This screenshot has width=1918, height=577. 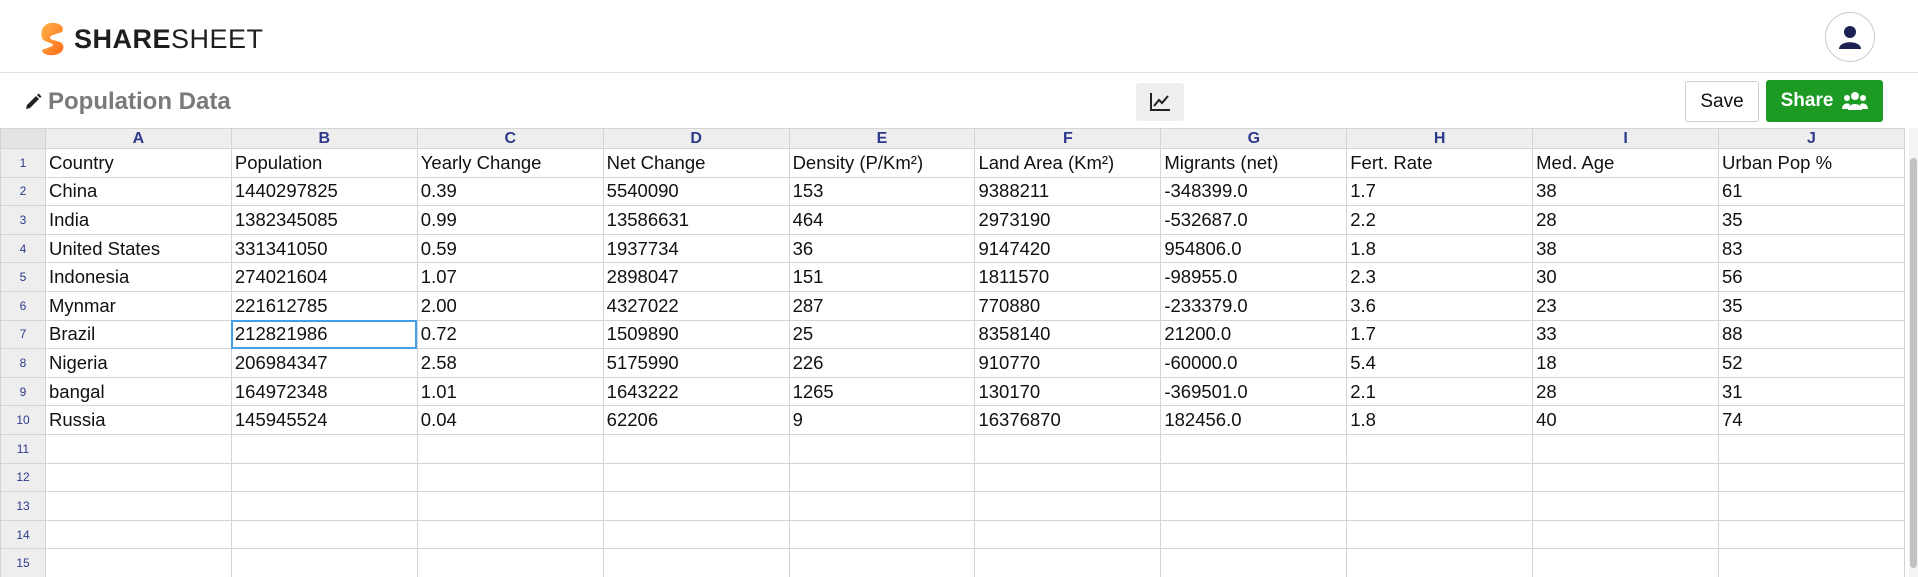 What do you see at coordinates (882, 534) in the screenshot?
I see `cell-e14` at bounding box center [882, 534].